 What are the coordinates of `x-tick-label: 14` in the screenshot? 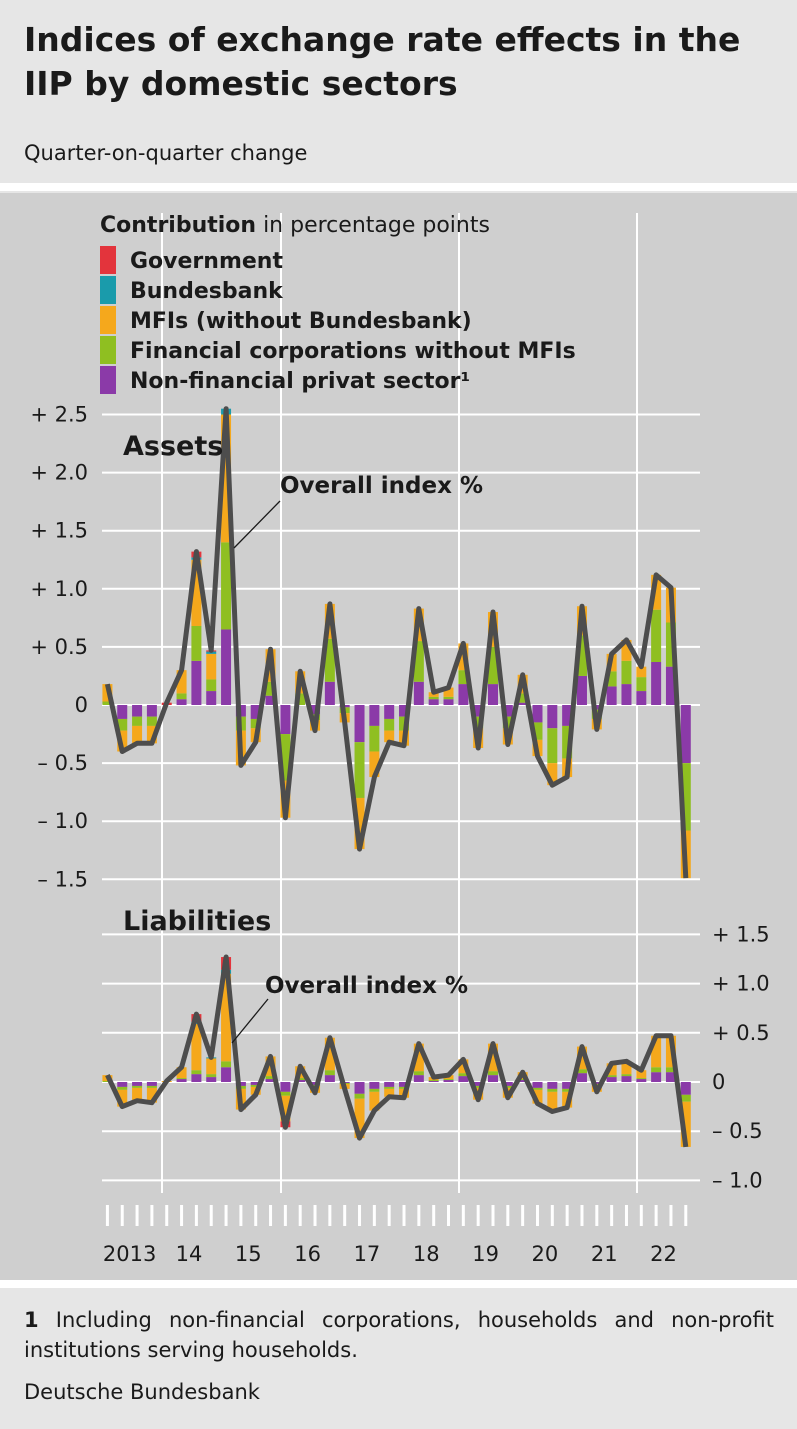 It's located at (189, 1254).